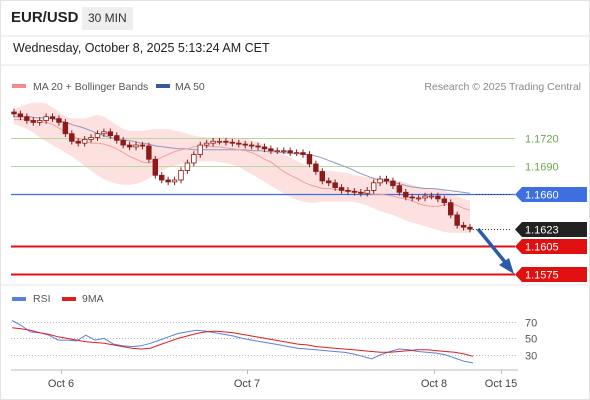  I want to click on legend-9ma-label: 9MA, so click(93, 299).